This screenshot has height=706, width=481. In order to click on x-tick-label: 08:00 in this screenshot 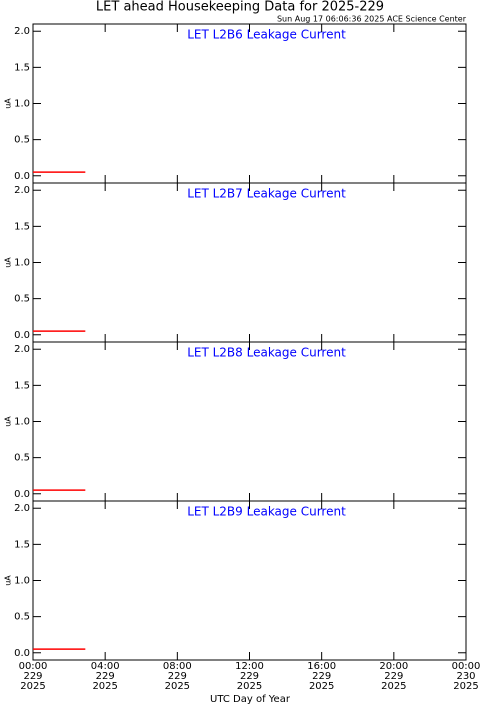, I will do `click(177, 666)`.